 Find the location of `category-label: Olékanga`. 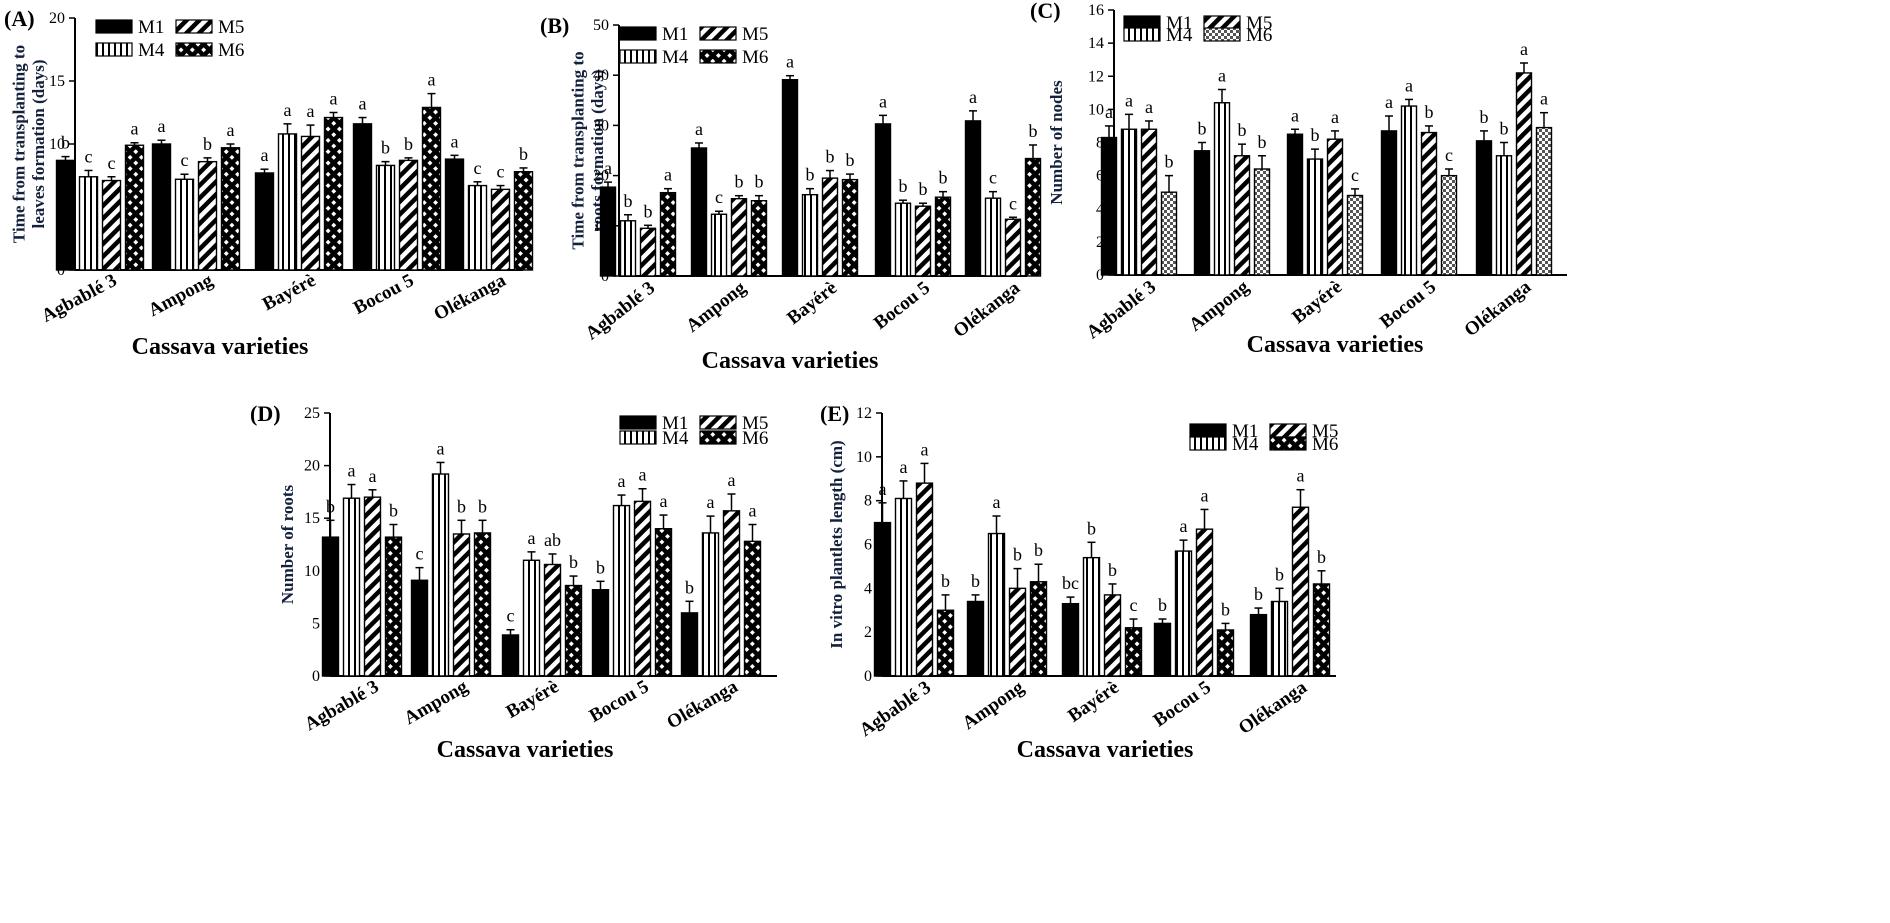

category-label: Olékanga is located at coordinates (470, 297).